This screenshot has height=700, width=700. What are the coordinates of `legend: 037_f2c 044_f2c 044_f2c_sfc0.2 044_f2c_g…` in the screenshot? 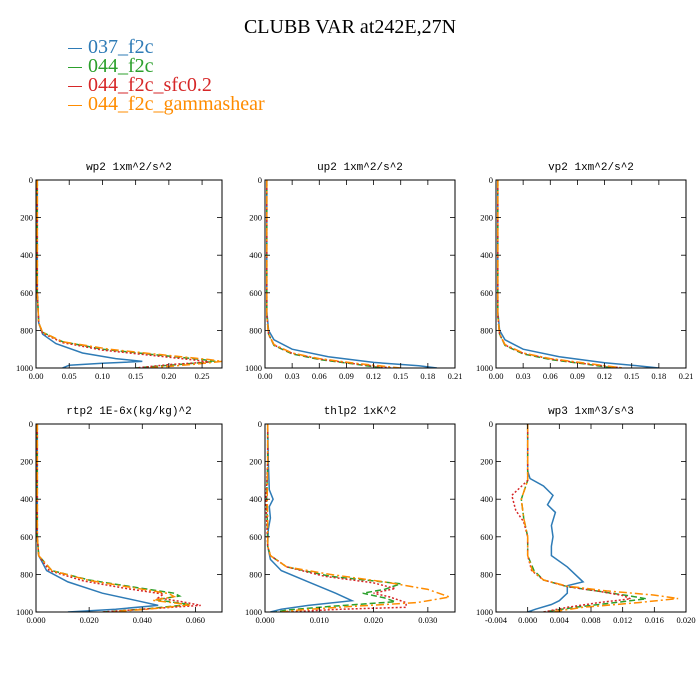 It's located at (166, 75).